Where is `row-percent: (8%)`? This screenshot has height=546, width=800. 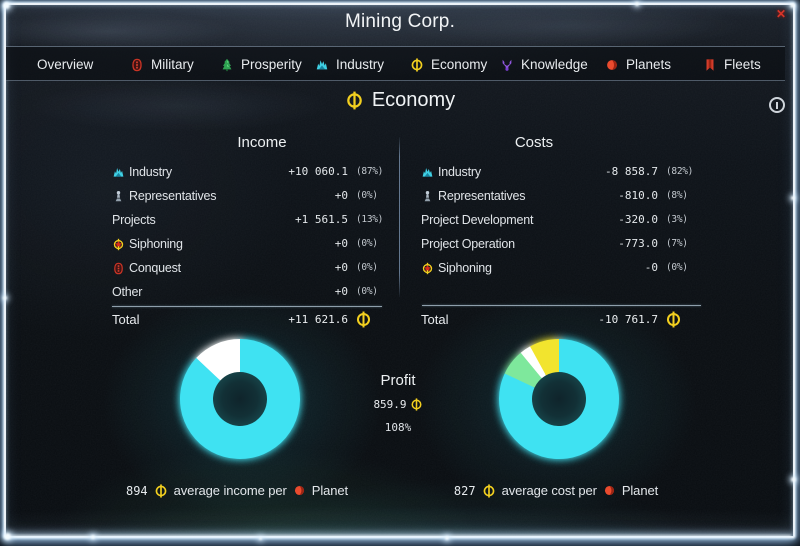 row-percent: (8%) is located at coordinates (677, 195).